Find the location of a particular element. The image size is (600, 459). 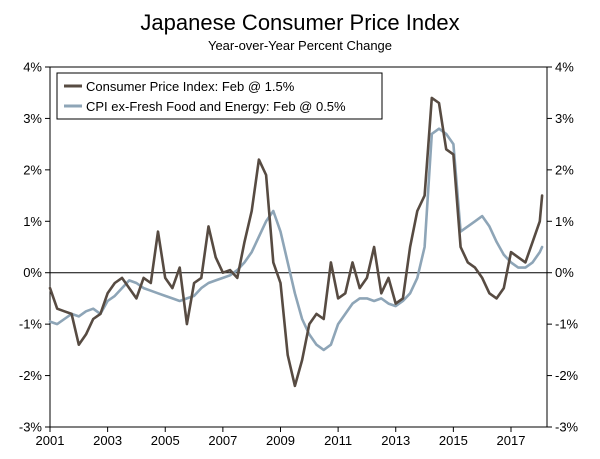

y-tick-label-left: 0% is located at coordinates (32, 272).